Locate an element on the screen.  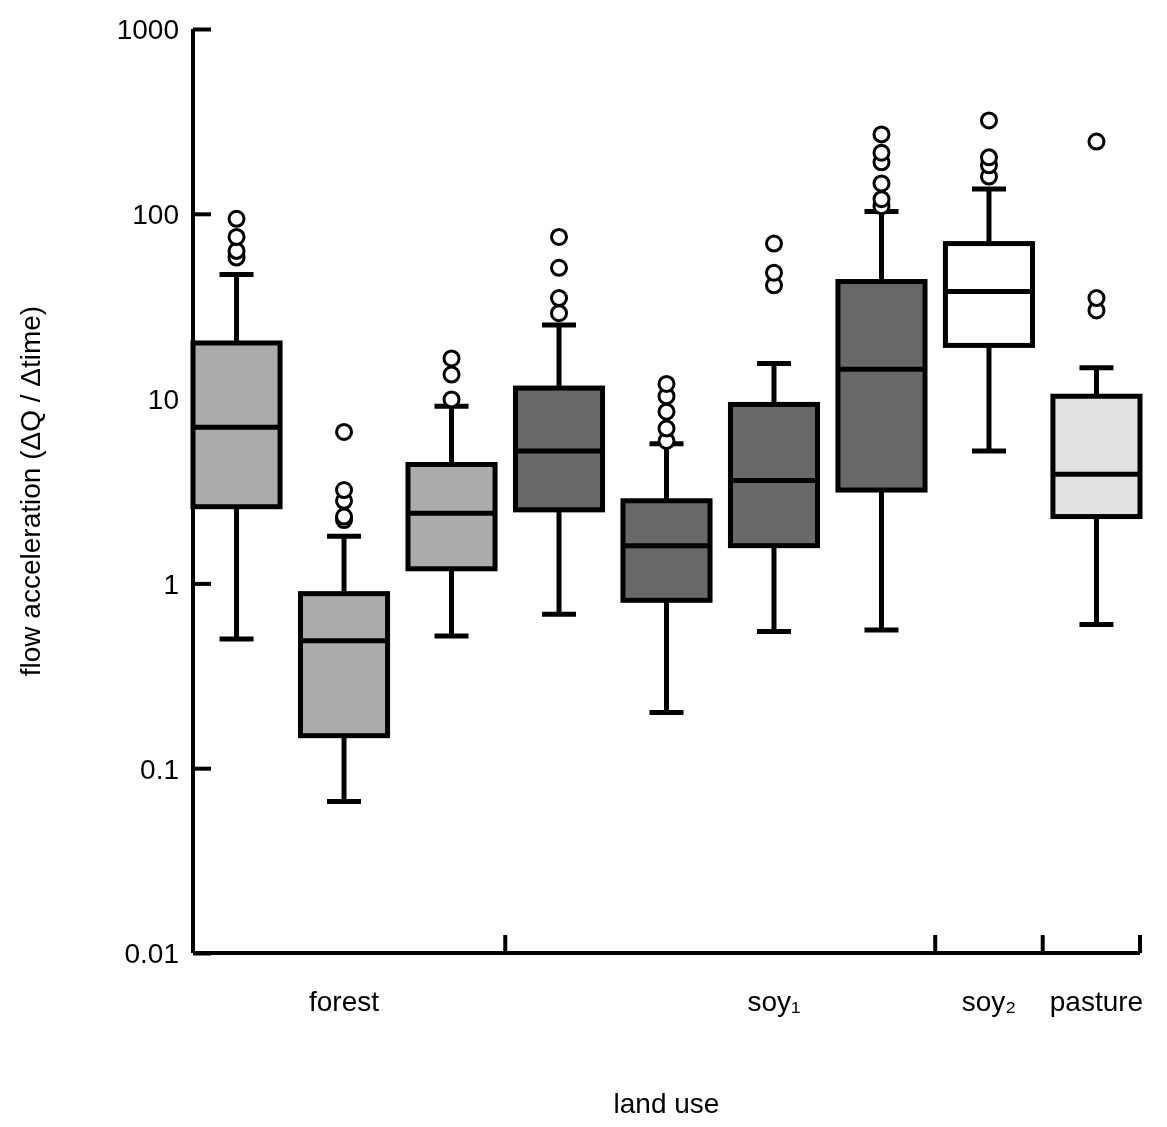
x-tick-label: soy₁ is located at coordinates (774, 1001).